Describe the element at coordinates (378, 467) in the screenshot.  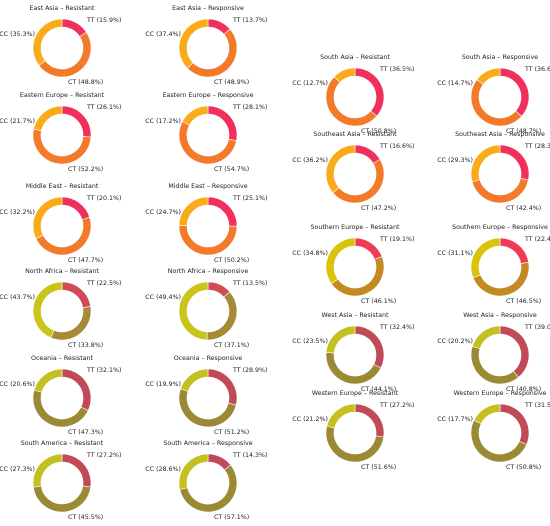
I see `slice-label-ct: CT (51.6%)` at that location.